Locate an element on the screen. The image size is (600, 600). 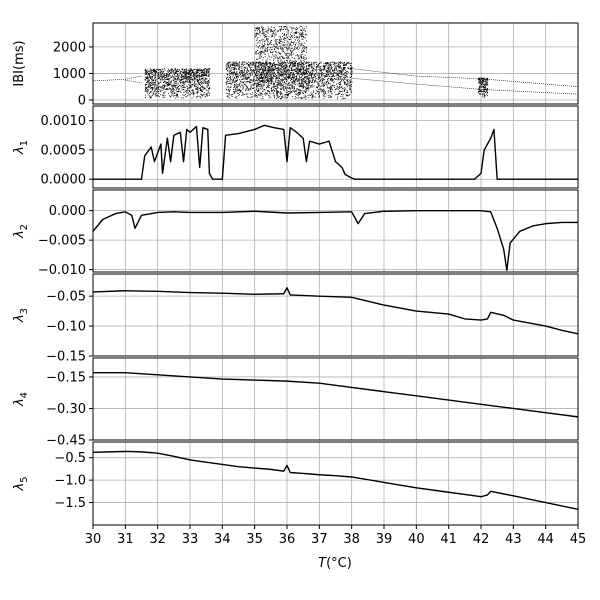
ytick-label-lambda1-0: 0.0000 is located at coordinates (64, 180).